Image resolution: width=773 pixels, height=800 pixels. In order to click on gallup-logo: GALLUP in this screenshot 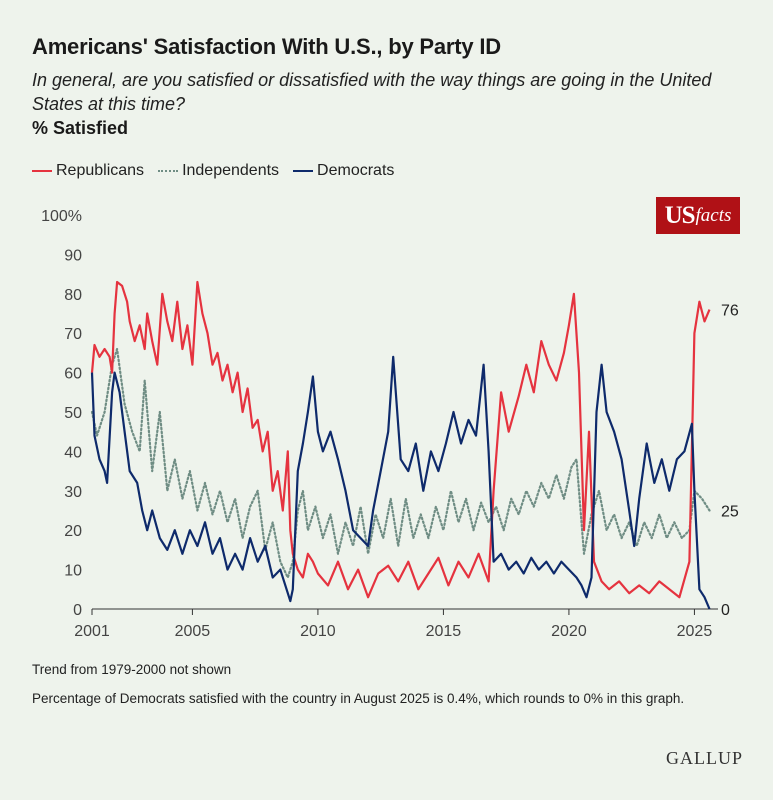, I will do `click(704, 758)`.